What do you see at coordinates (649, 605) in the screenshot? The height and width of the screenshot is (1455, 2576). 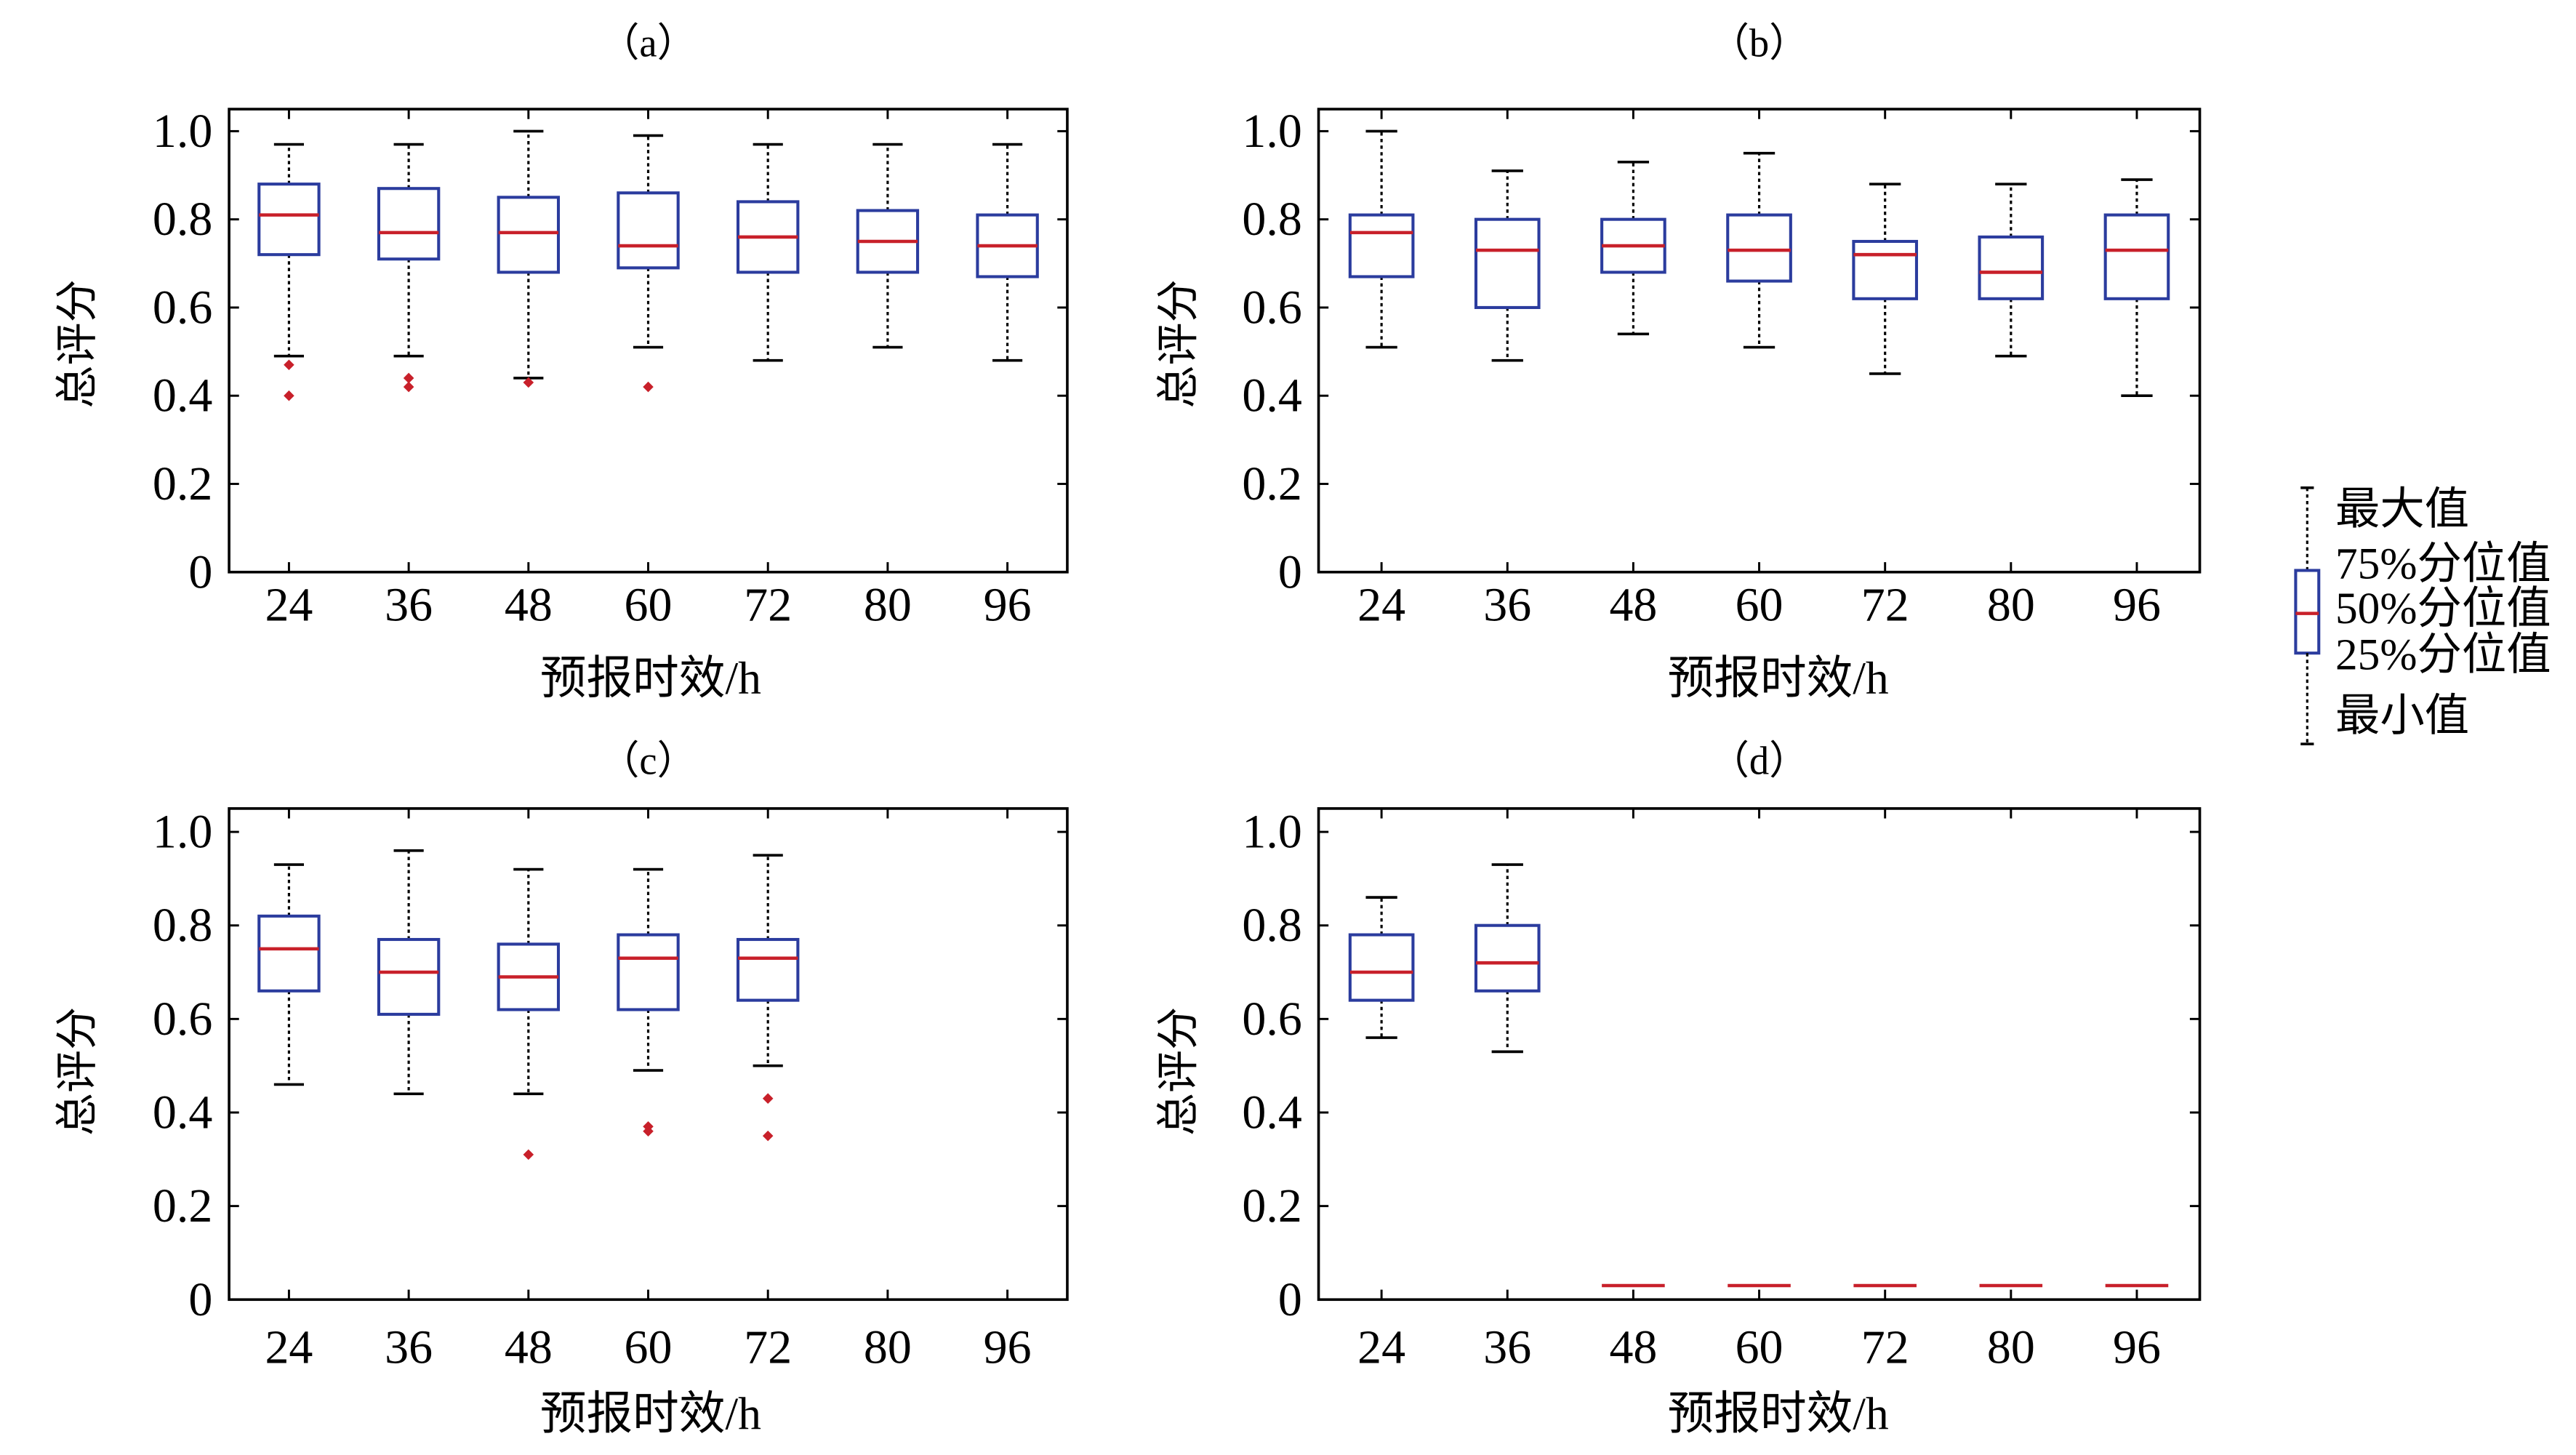 I see `panel-a-xtick-label-60: 60` at bounding box center [649, 605].